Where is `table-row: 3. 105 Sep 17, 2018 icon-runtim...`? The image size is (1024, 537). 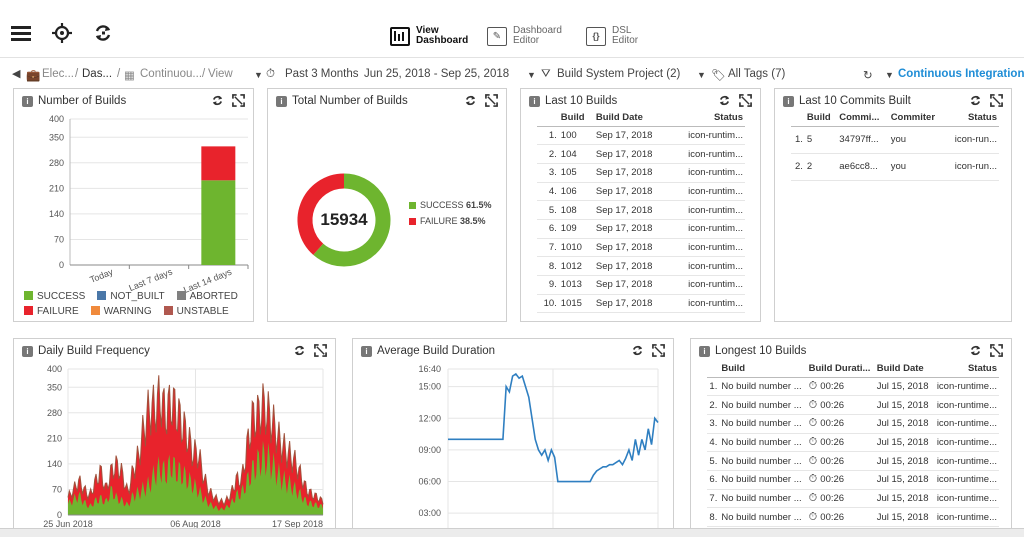
table-row: 3. 105 Sep 17, 2018 icon-runtim... is located at coordinates (641, 173).